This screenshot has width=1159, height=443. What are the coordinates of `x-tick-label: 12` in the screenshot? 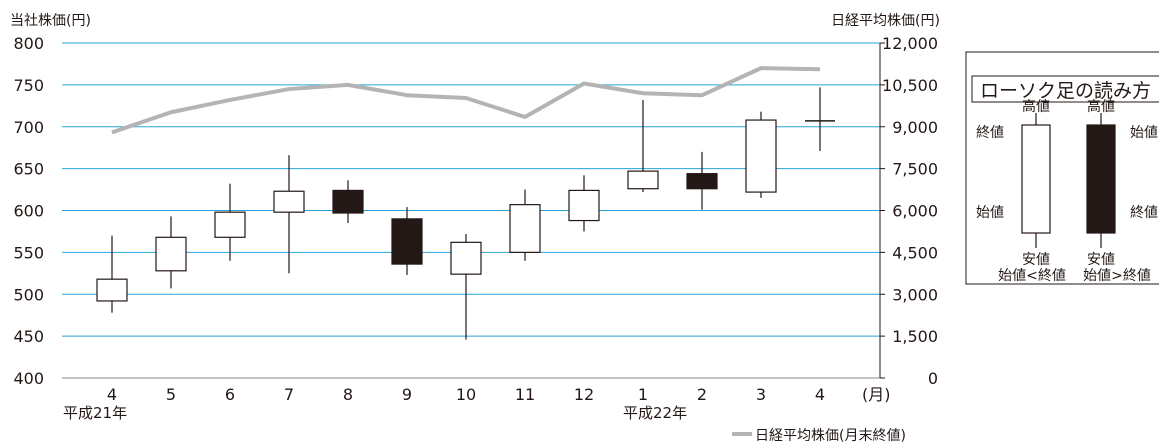 It's located at (584, 394).